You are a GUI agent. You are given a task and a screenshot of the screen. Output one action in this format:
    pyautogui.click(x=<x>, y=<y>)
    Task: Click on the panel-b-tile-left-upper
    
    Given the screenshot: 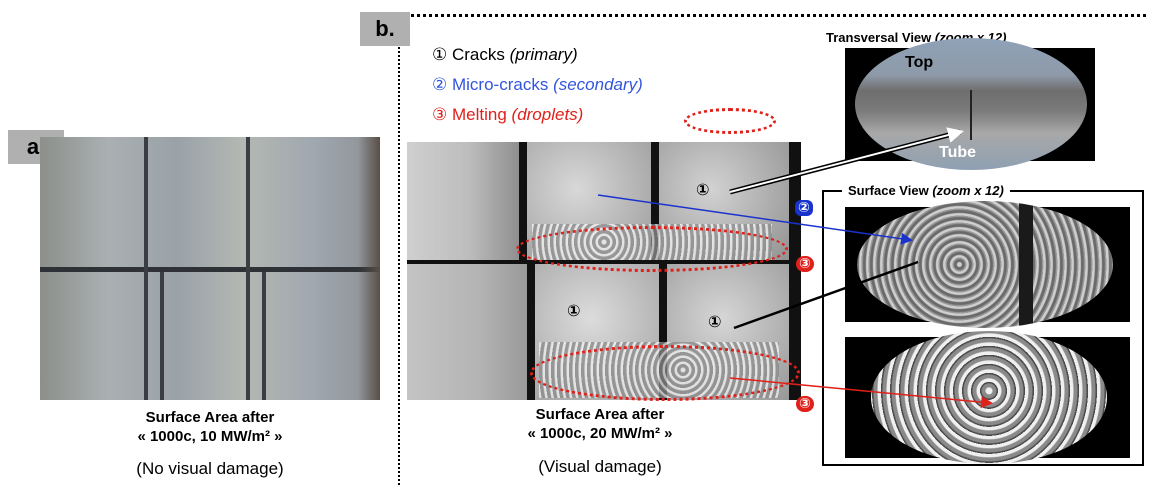 What is the action you would take?
    pyautogui.click(x=463, y=201)
    